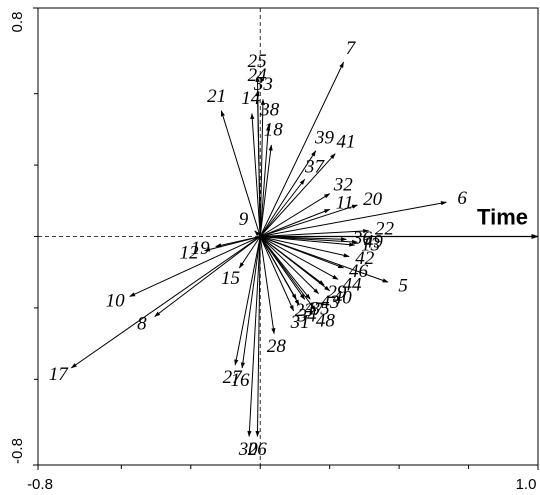 The image size is (540, 495). I want to click on vector-label: 17, so click(59, 374).